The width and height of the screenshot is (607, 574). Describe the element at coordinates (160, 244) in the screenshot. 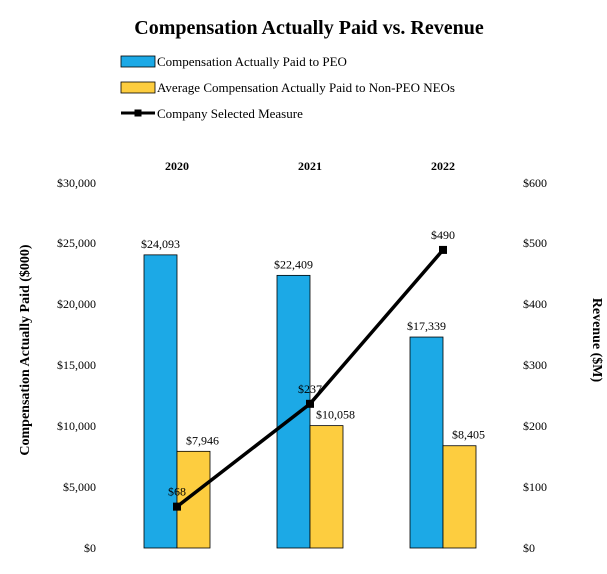

I see `data-label-peo: $24,093` at that location.